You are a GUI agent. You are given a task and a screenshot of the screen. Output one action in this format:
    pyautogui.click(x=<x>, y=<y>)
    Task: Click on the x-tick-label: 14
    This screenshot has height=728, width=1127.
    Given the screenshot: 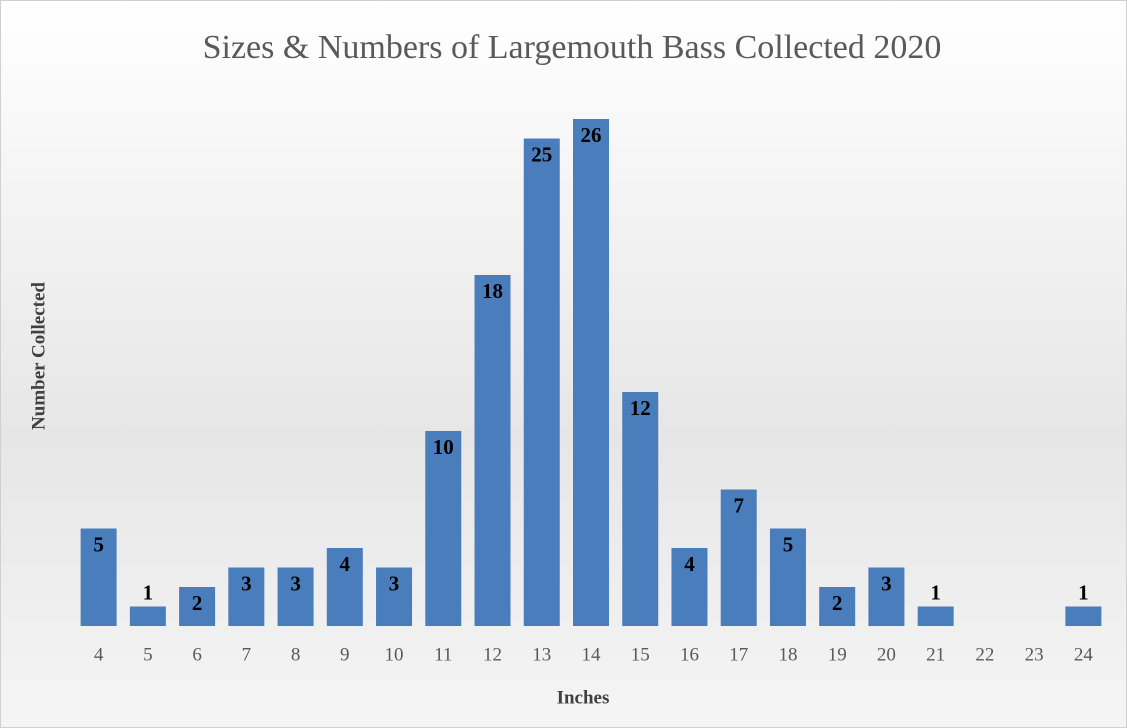 What is the action you would take?
    pyautogui.click(x=592, y=654)
    